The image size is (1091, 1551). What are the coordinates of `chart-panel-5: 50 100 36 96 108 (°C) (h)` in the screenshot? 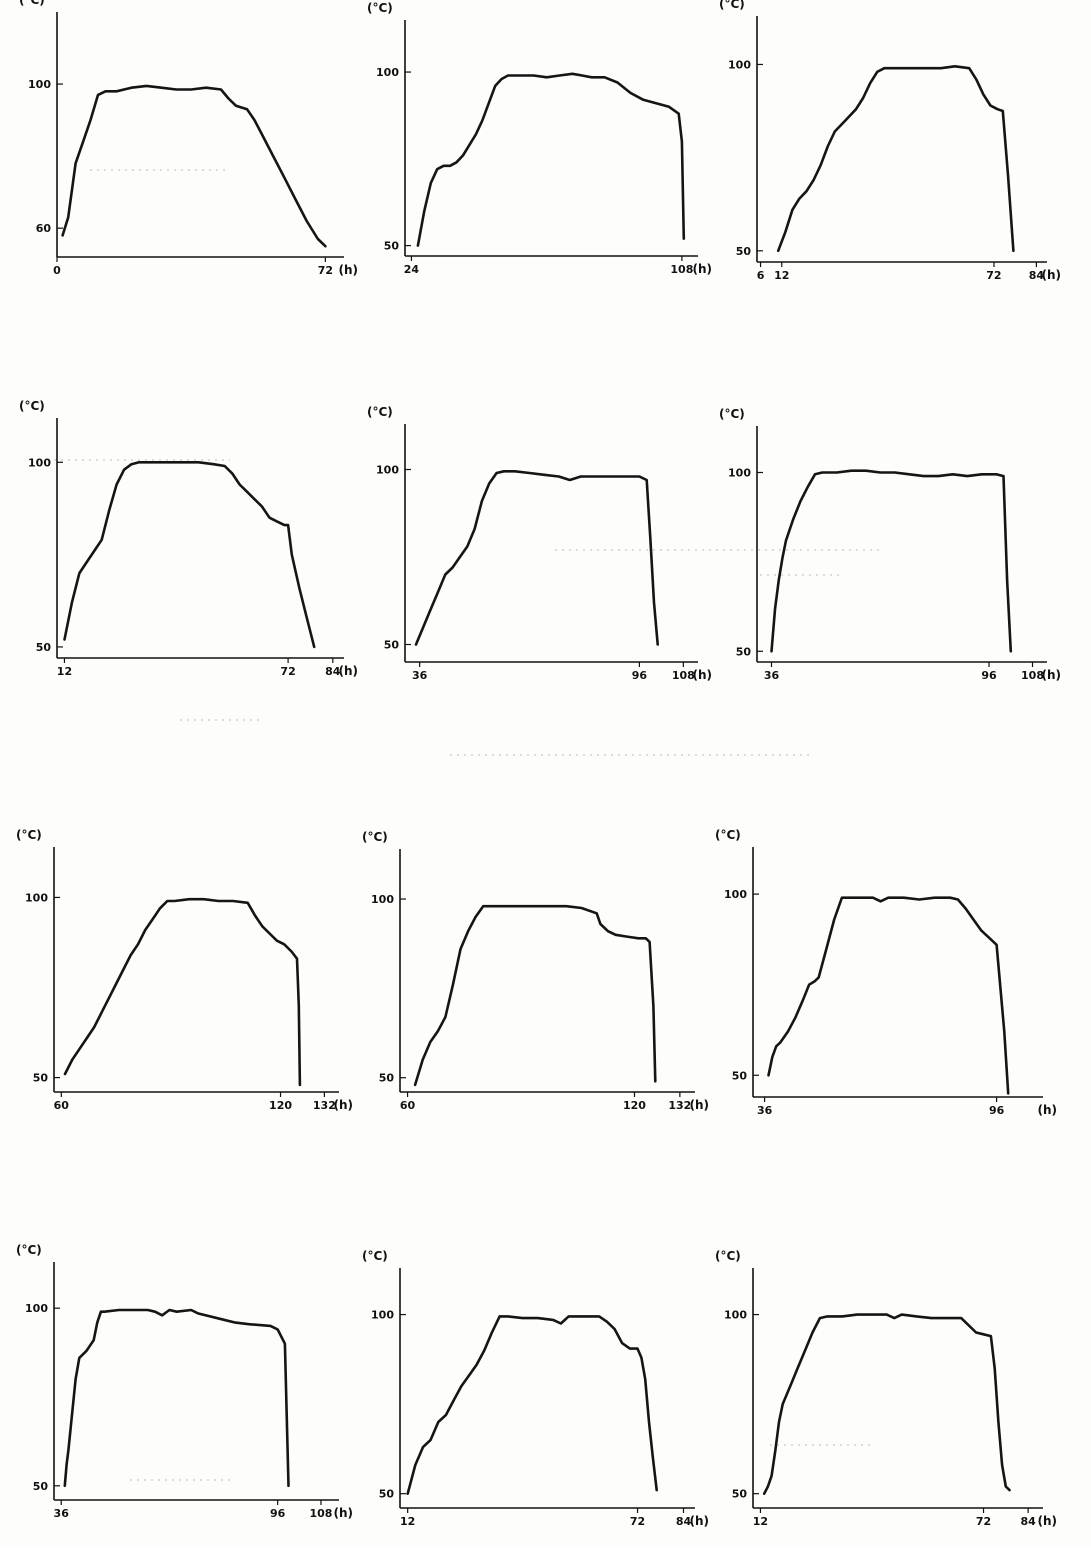 It's located at (539, 543).